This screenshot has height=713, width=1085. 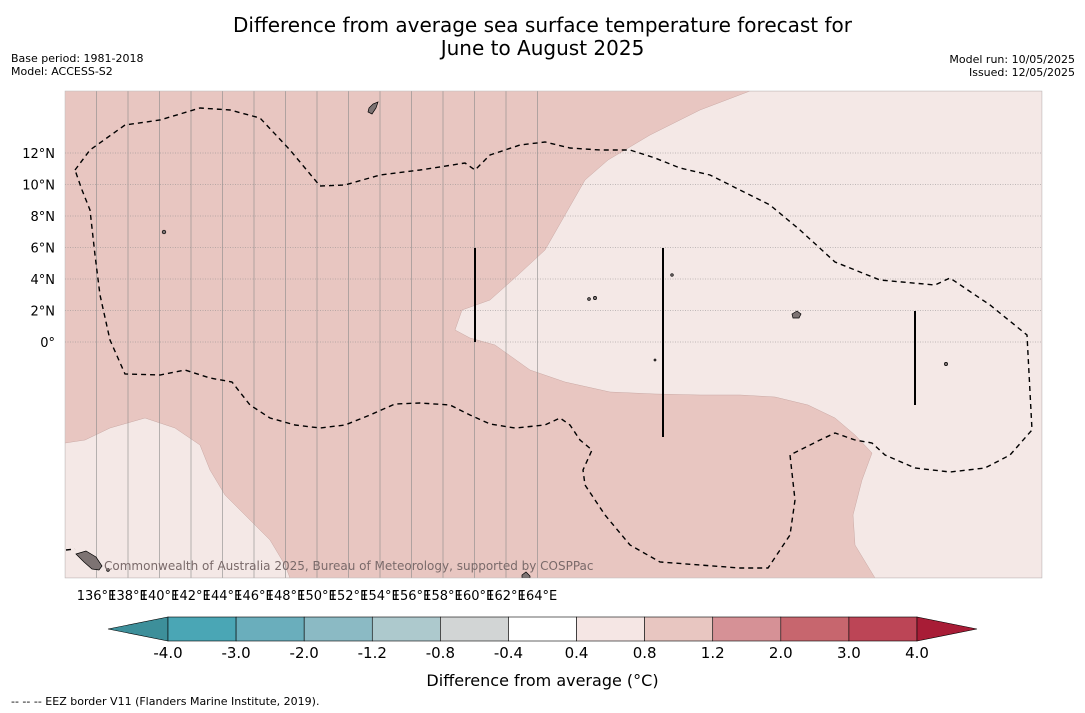 What do you see at coordinates (349, 596) in the screenshot?
I see `x-tick-label: 152°E` at bounding box center [349, 596].